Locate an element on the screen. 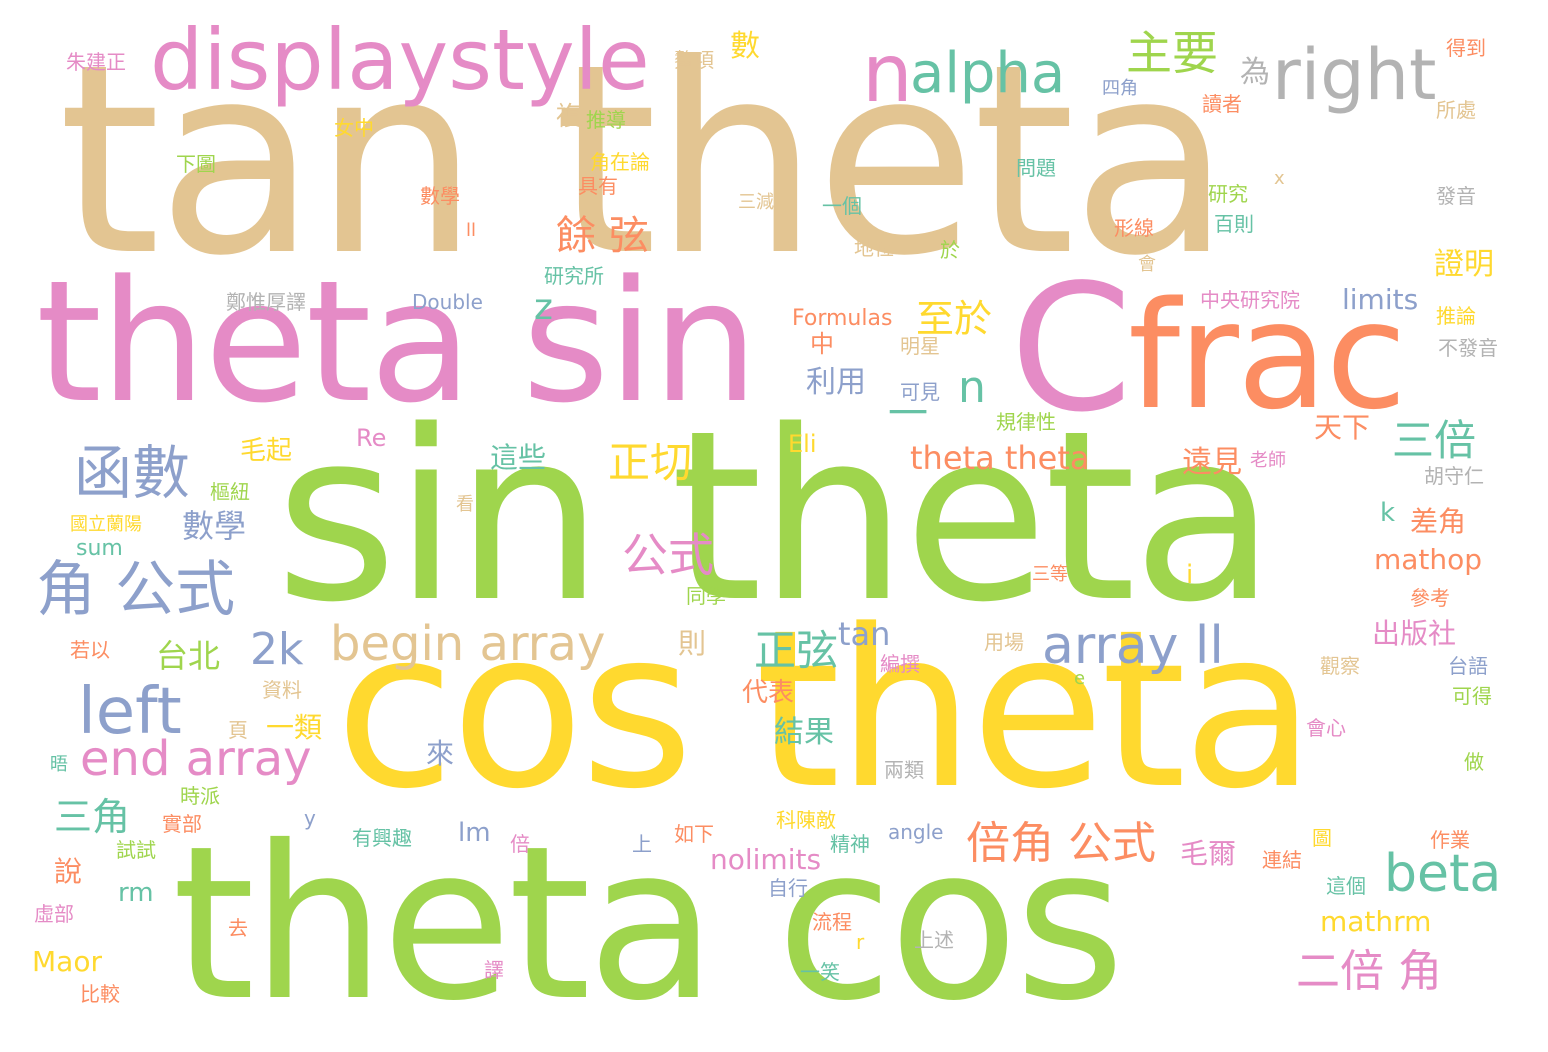  word-yuxian: 餘 弦 is located at coordinates (602, 236).